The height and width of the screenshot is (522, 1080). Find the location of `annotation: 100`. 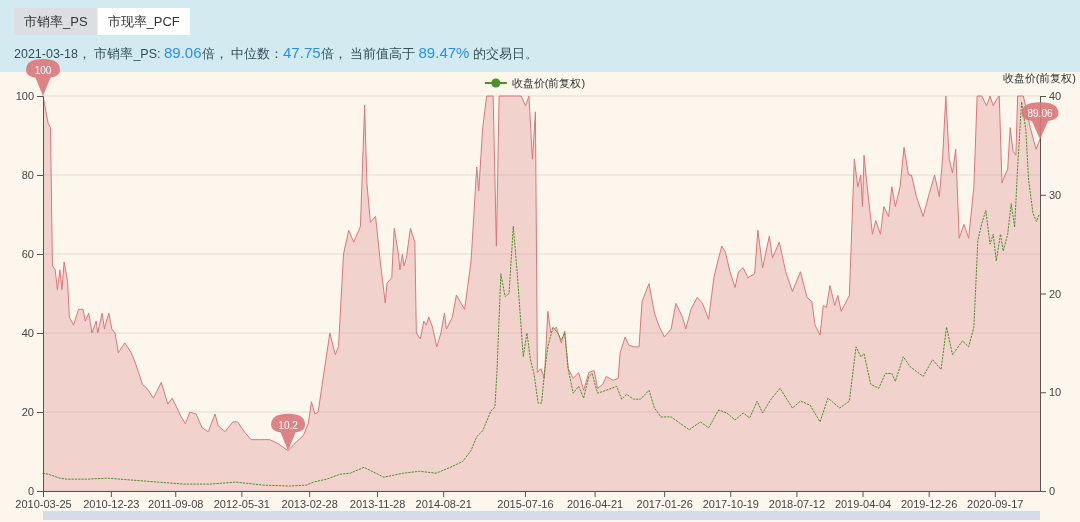

annotation: 100 is located at coordinates (43, 70).